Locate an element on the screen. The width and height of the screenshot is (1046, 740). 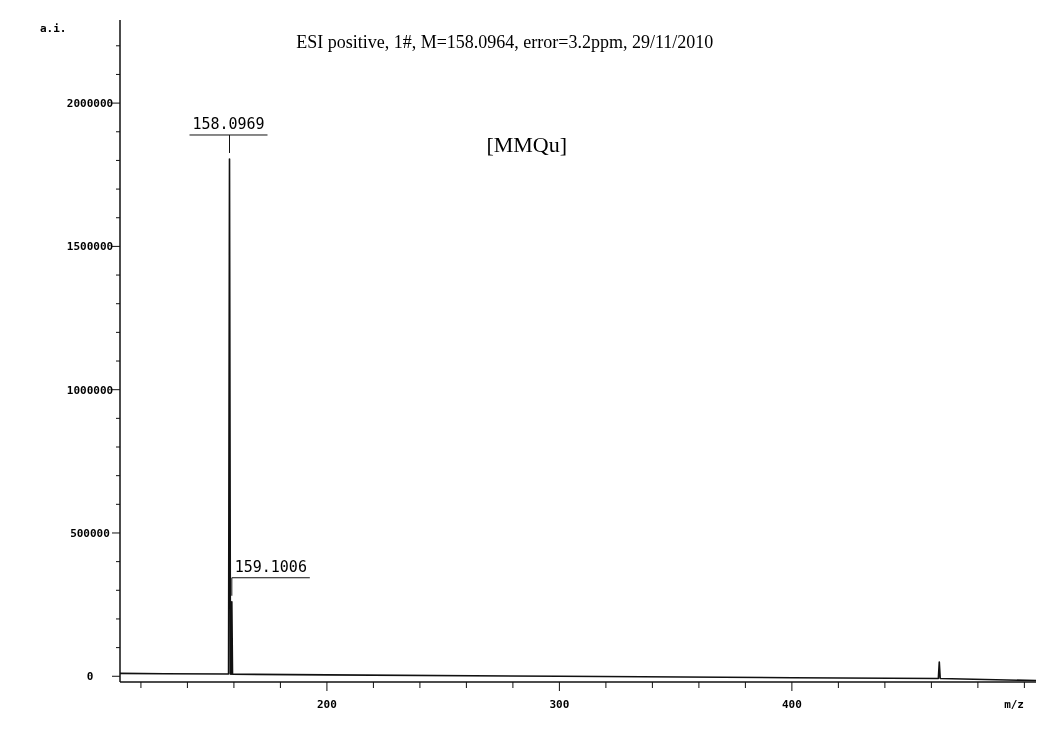
text: ESI positive, 1#, M=158.0964, error=3.2ppm, 29/11/2010 is located at coordinates (505, 42).